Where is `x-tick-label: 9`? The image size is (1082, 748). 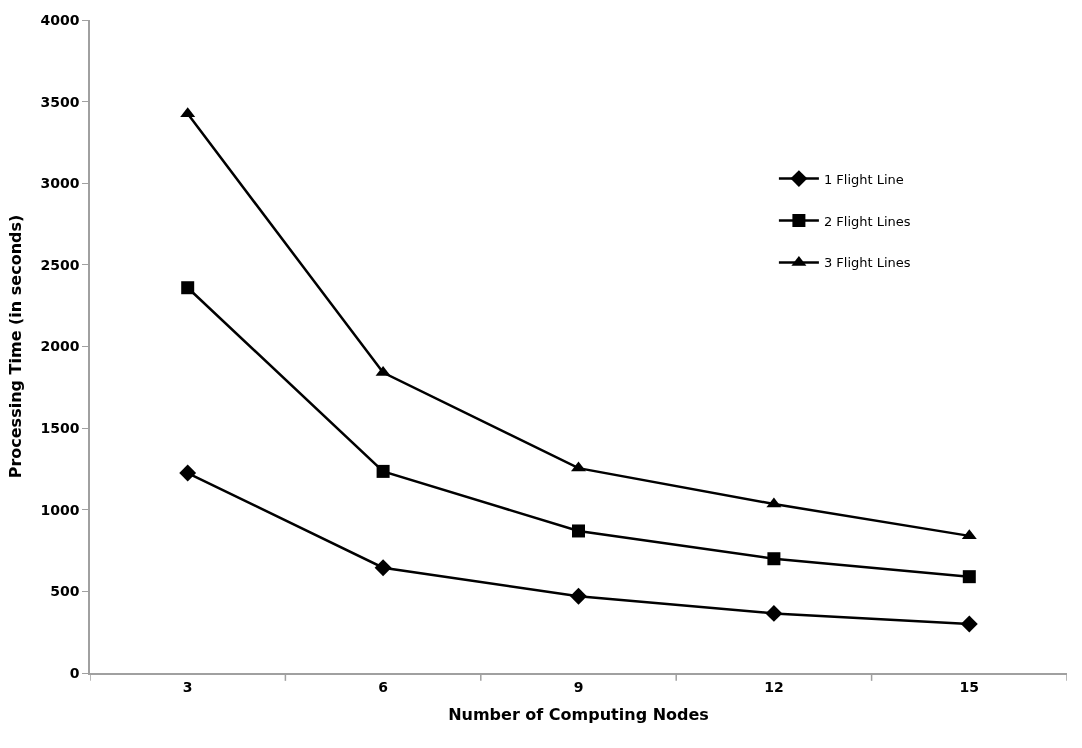 x-tick-label: 9 is located at coordinates (578, 686).